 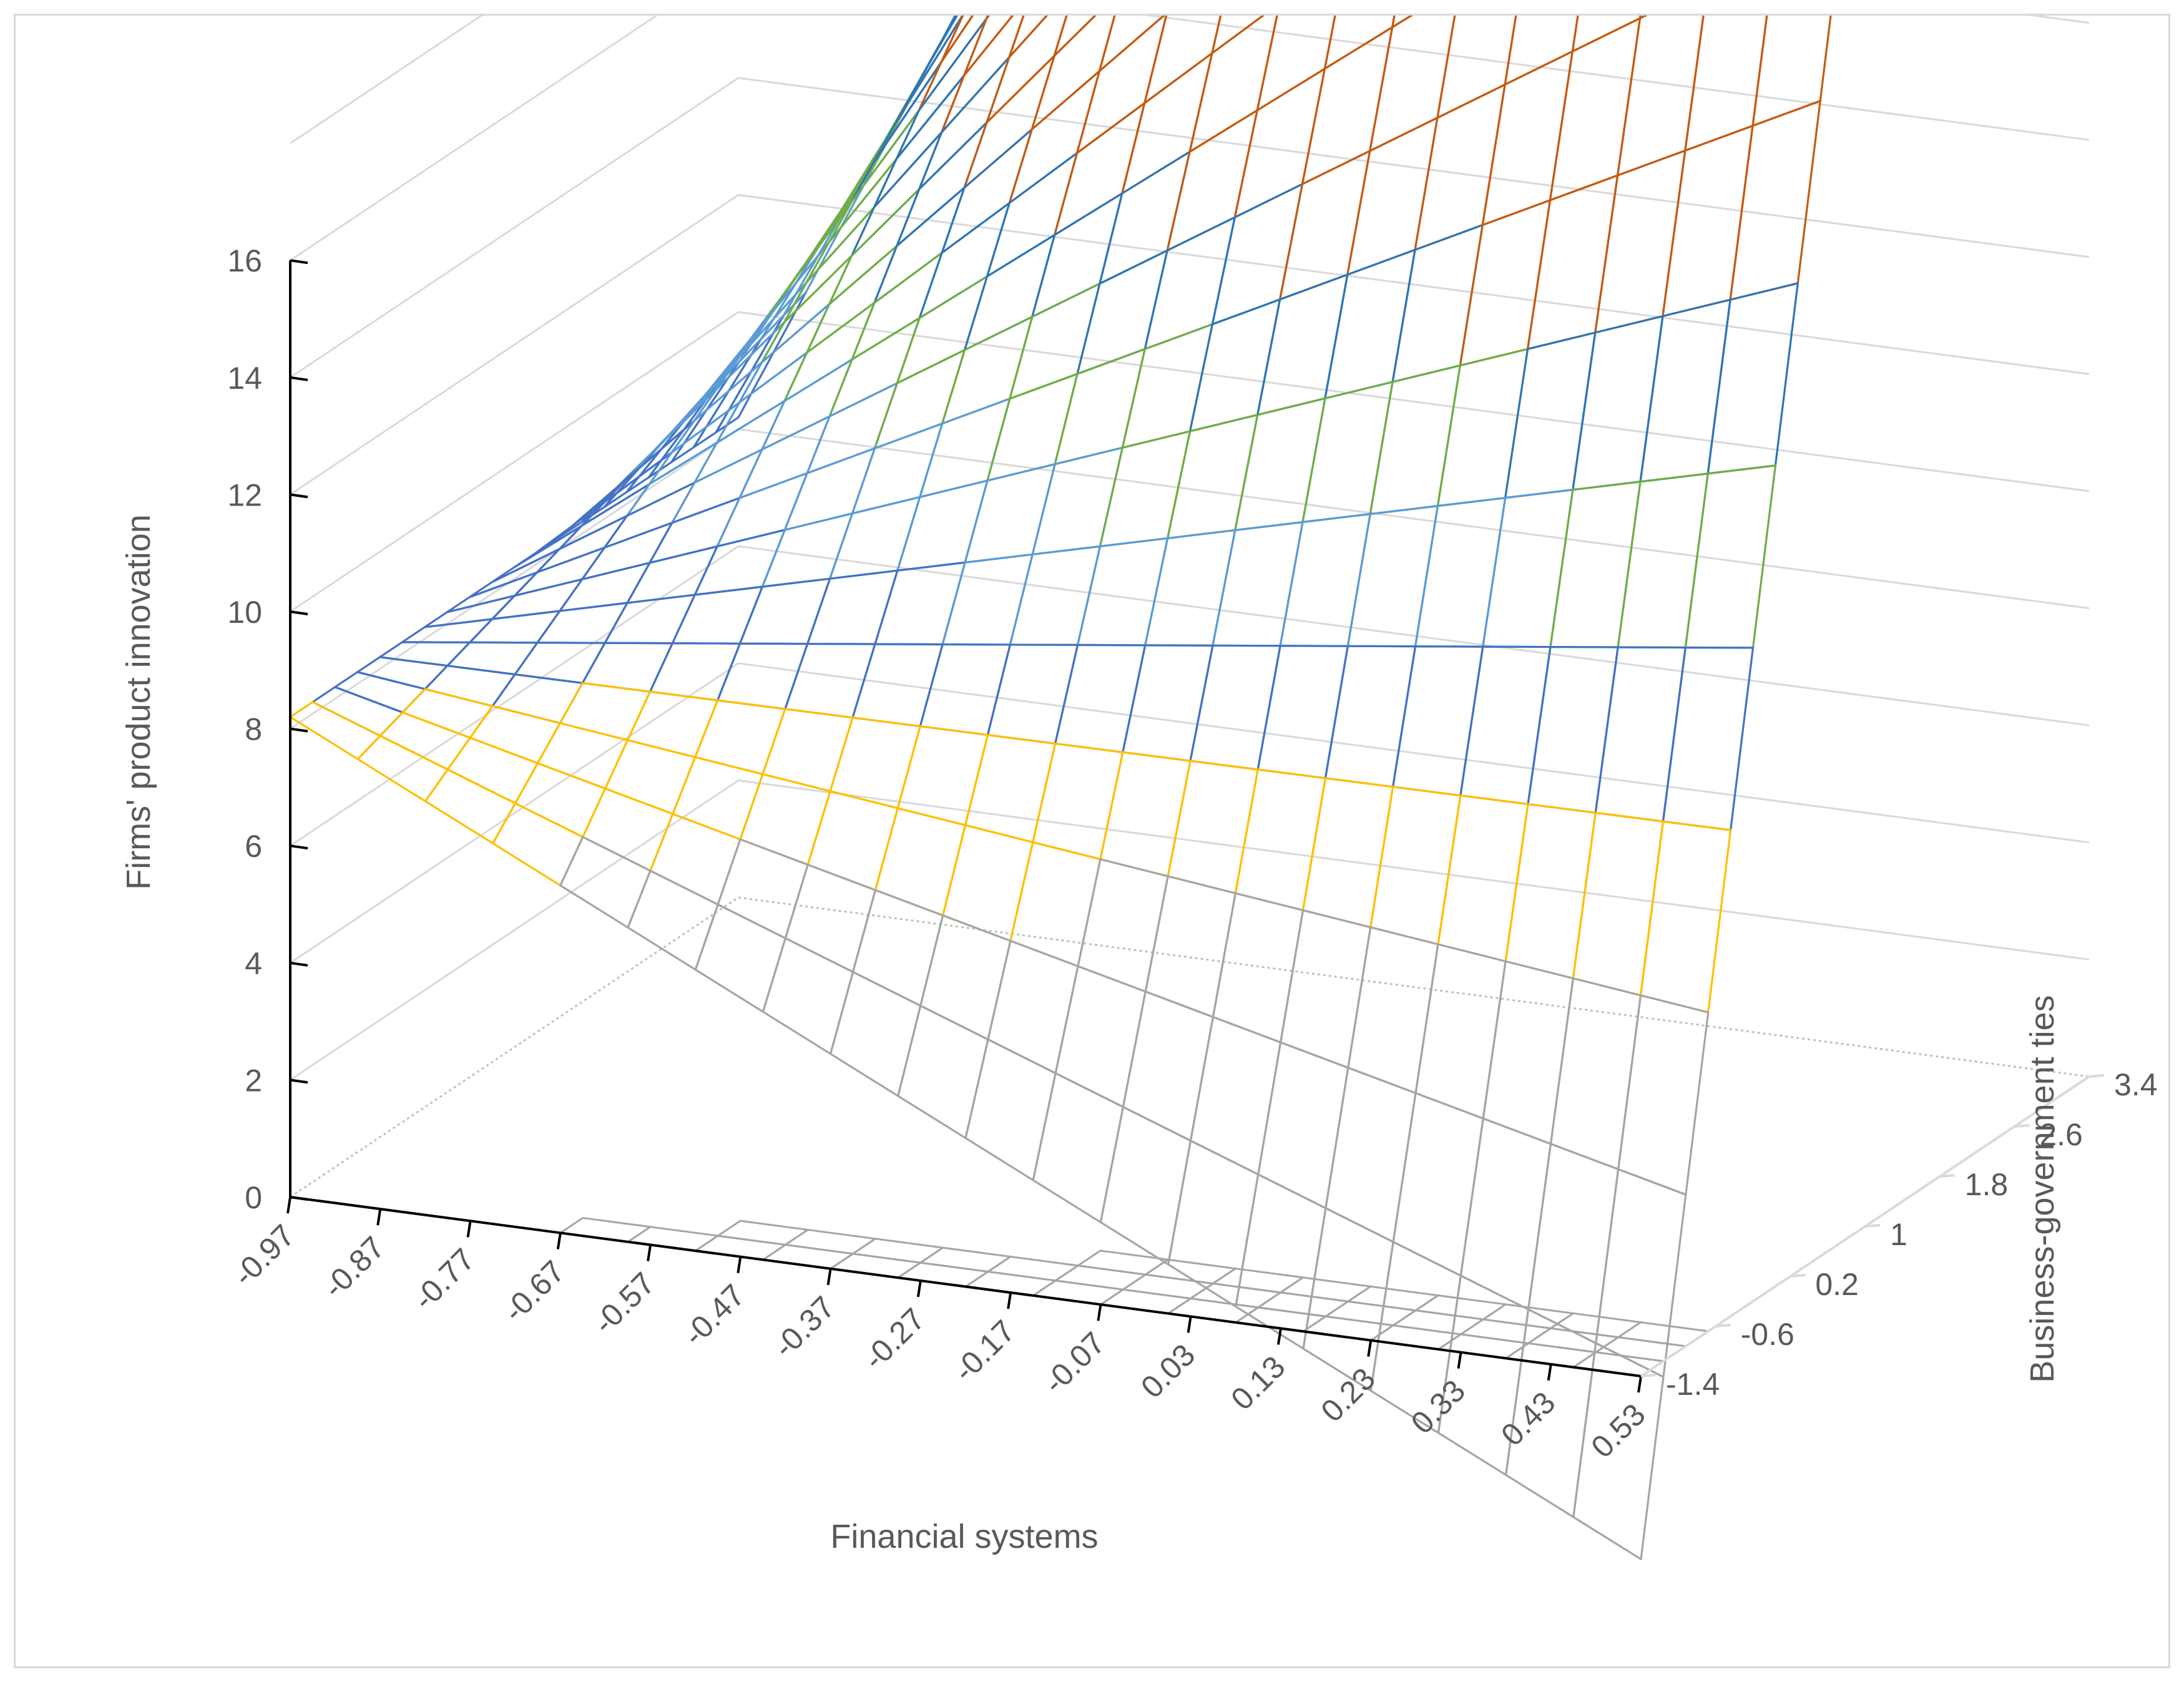 I want to click on x-tick-label: -0.87, so click(x=353, y=1267).